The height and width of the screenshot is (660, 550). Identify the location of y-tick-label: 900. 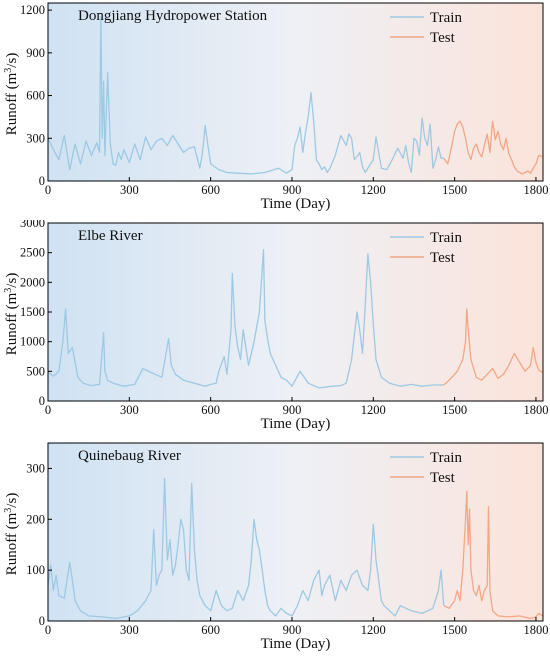
(35, 53).